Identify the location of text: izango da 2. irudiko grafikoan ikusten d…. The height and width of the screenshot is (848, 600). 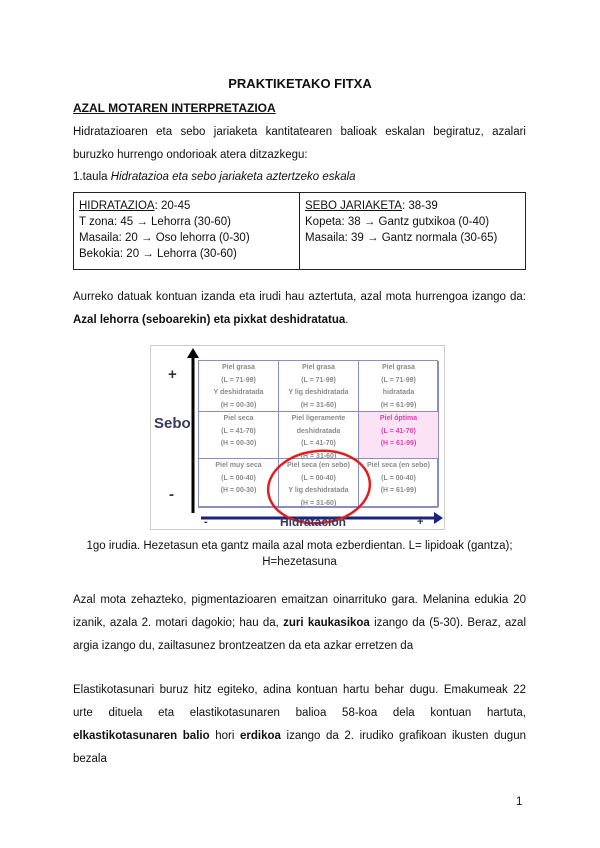
(299, 747).